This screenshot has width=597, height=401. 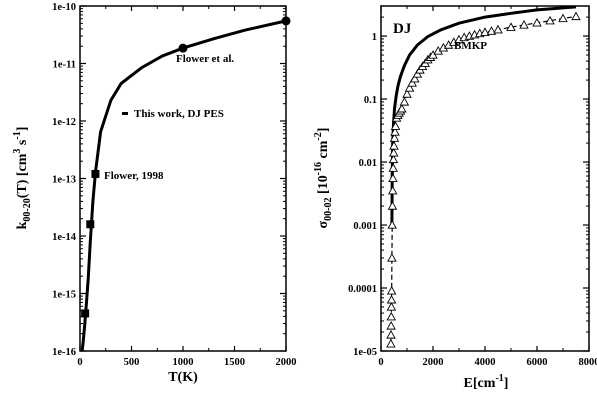 I want to click on left-y-label-sub: 00-20, so click(x=27, y=209).